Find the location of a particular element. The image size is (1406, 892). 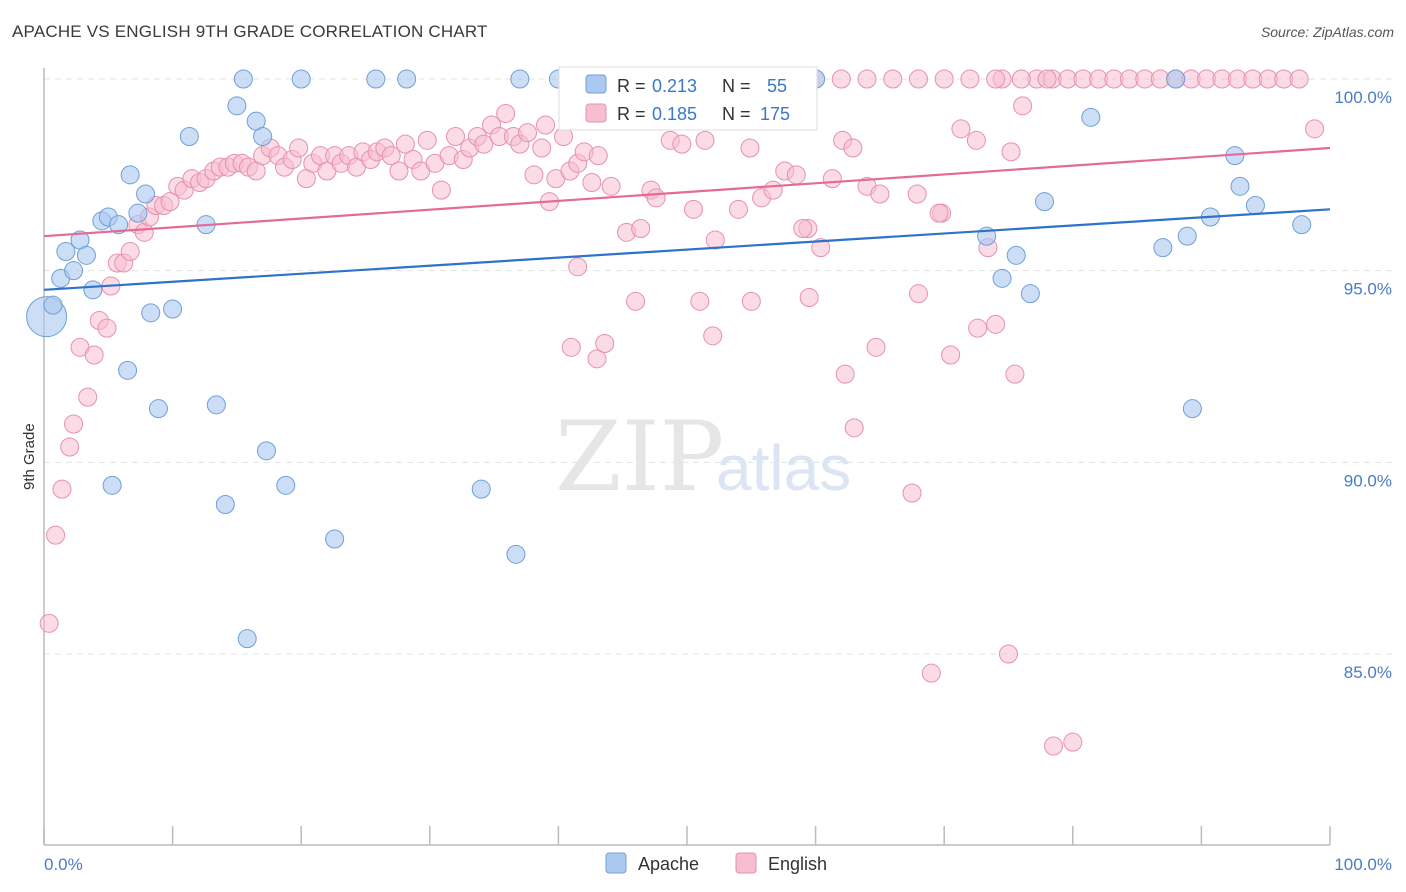

y-tick-label: 95.0% is located at coordinates (1368, 289).